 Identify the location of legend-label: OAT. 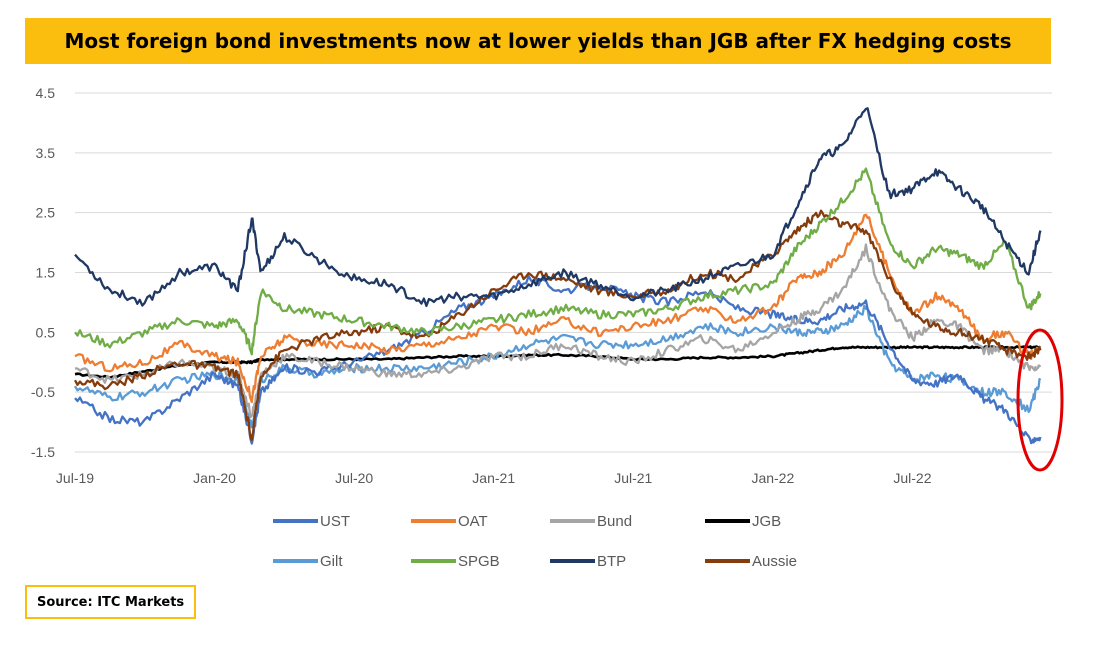
(473, 521).